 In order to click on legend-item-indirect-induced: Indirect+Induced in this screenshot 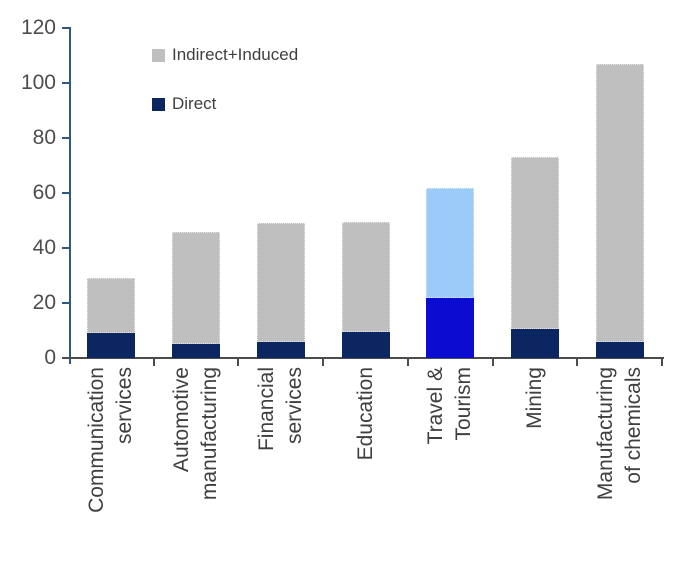, I will do `click(225, 55)`.